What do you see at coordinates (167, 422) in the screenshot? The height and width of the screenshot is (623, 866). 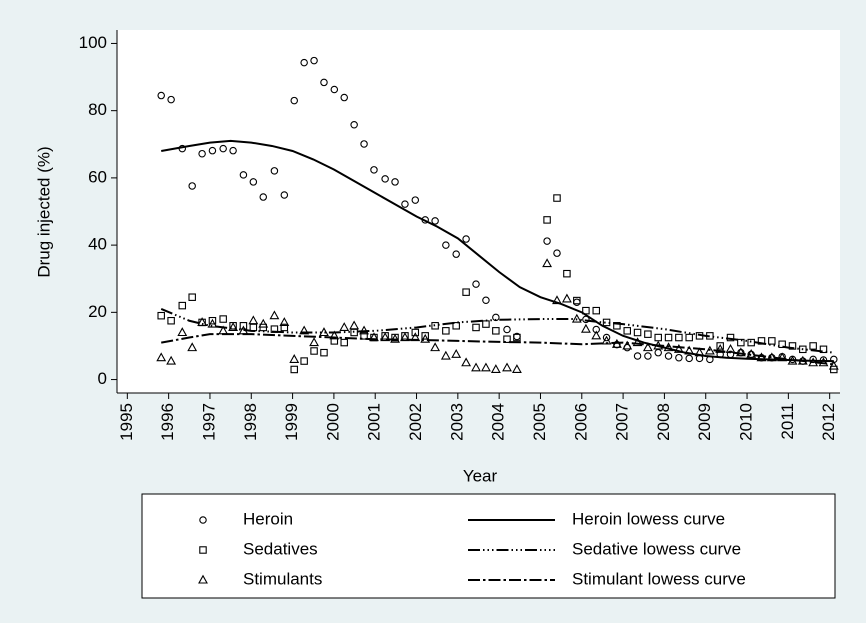 I see `x-tick-label: 1996` at bounding box center [167, 422].